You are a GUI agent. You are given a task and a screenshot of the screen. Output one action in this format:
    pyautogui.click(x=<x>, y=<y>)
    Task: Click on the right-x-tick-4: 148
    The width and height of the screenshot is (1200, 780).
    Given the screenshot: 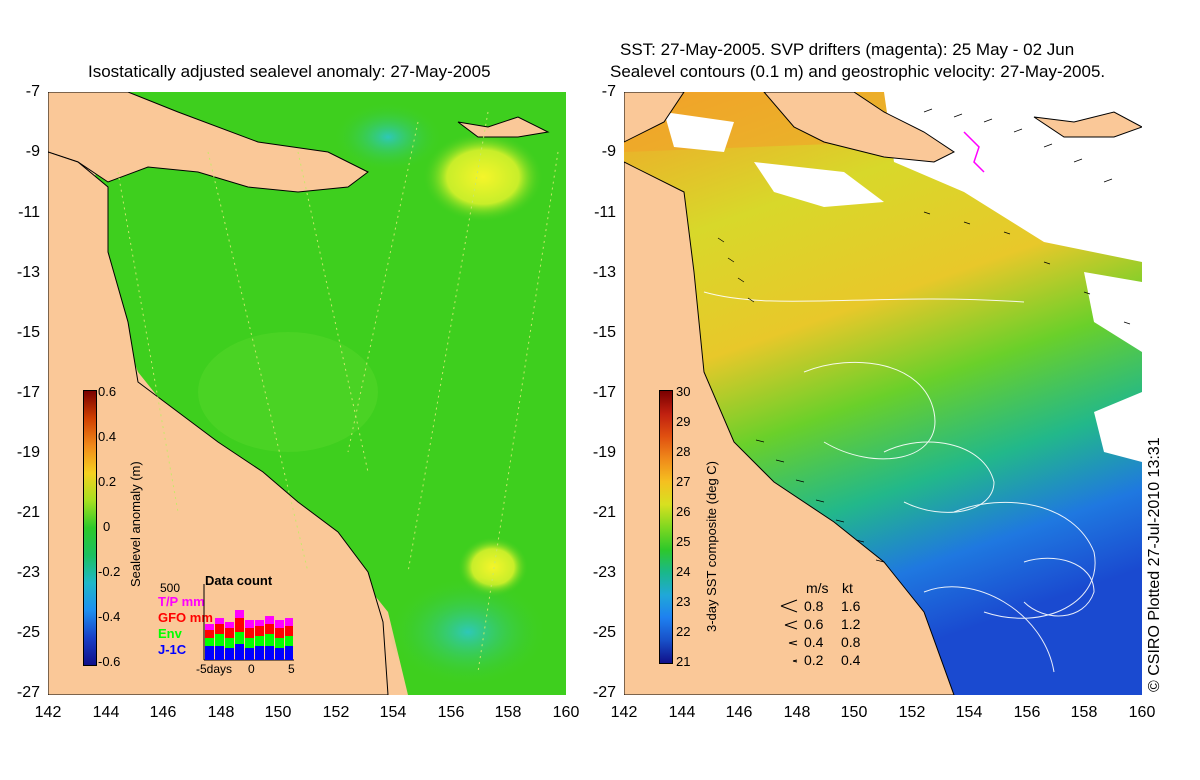 What is the action you would take?
    pyautogui.click(x=797, y=712)
    